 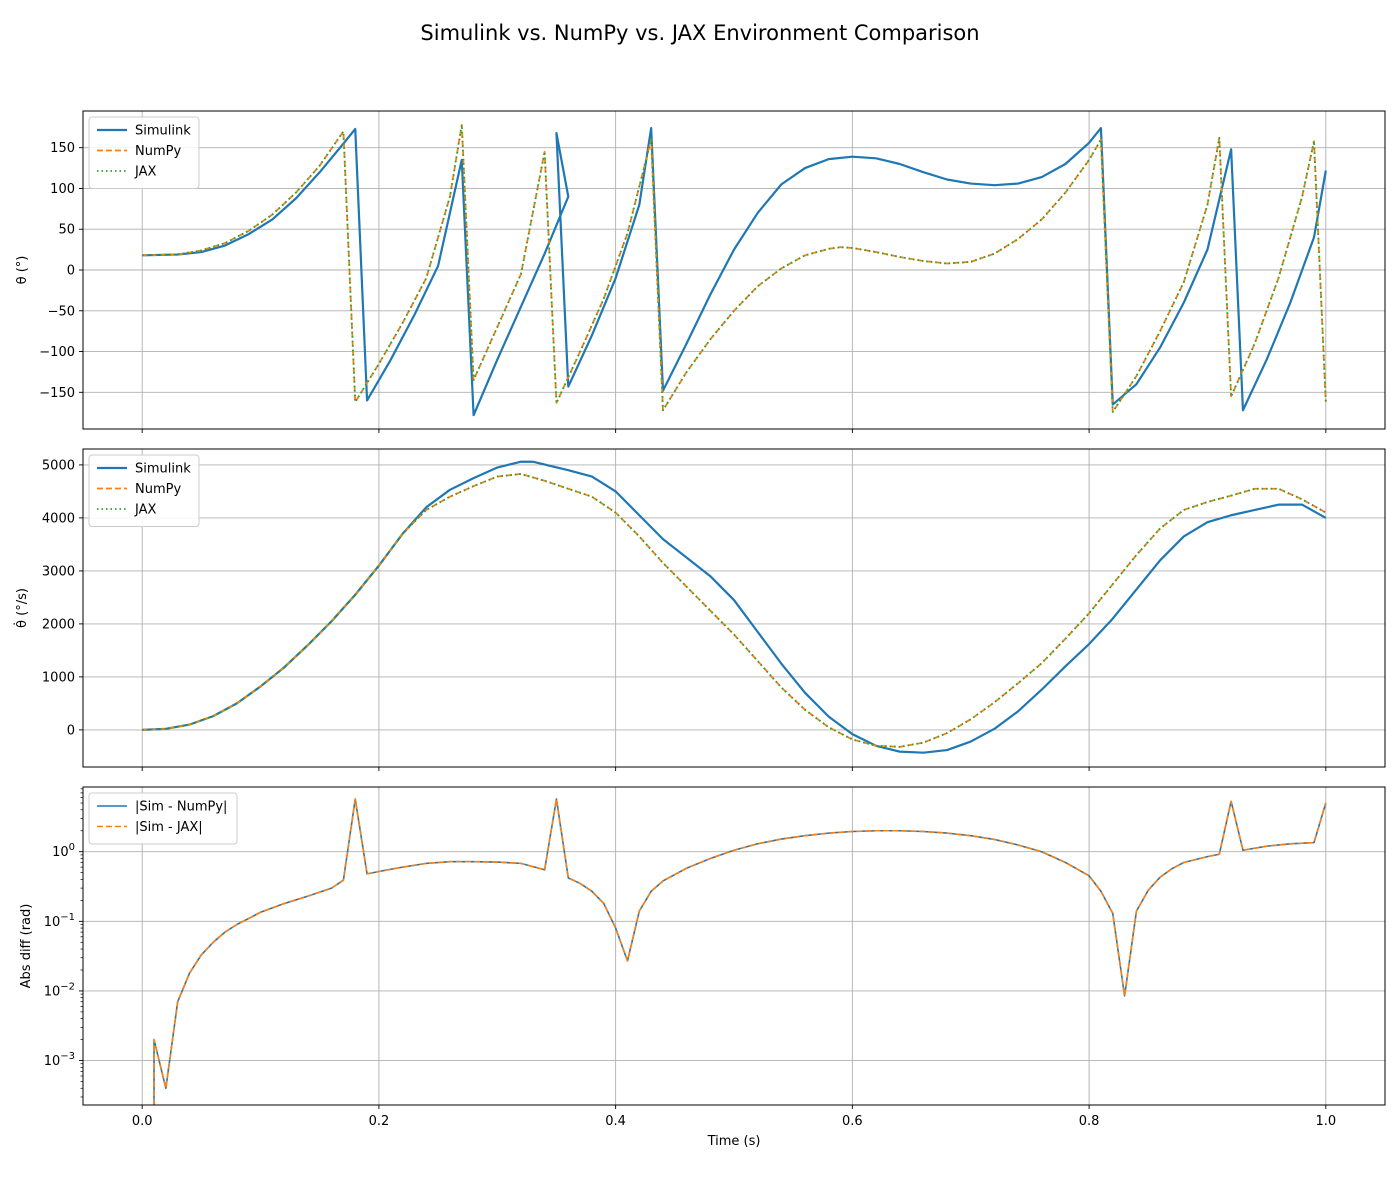 What do you see at coordinates (26, 946) in the screenshot?
I see `y-axis-label: Abs diff (rad)` at bounding box center [26, 946].